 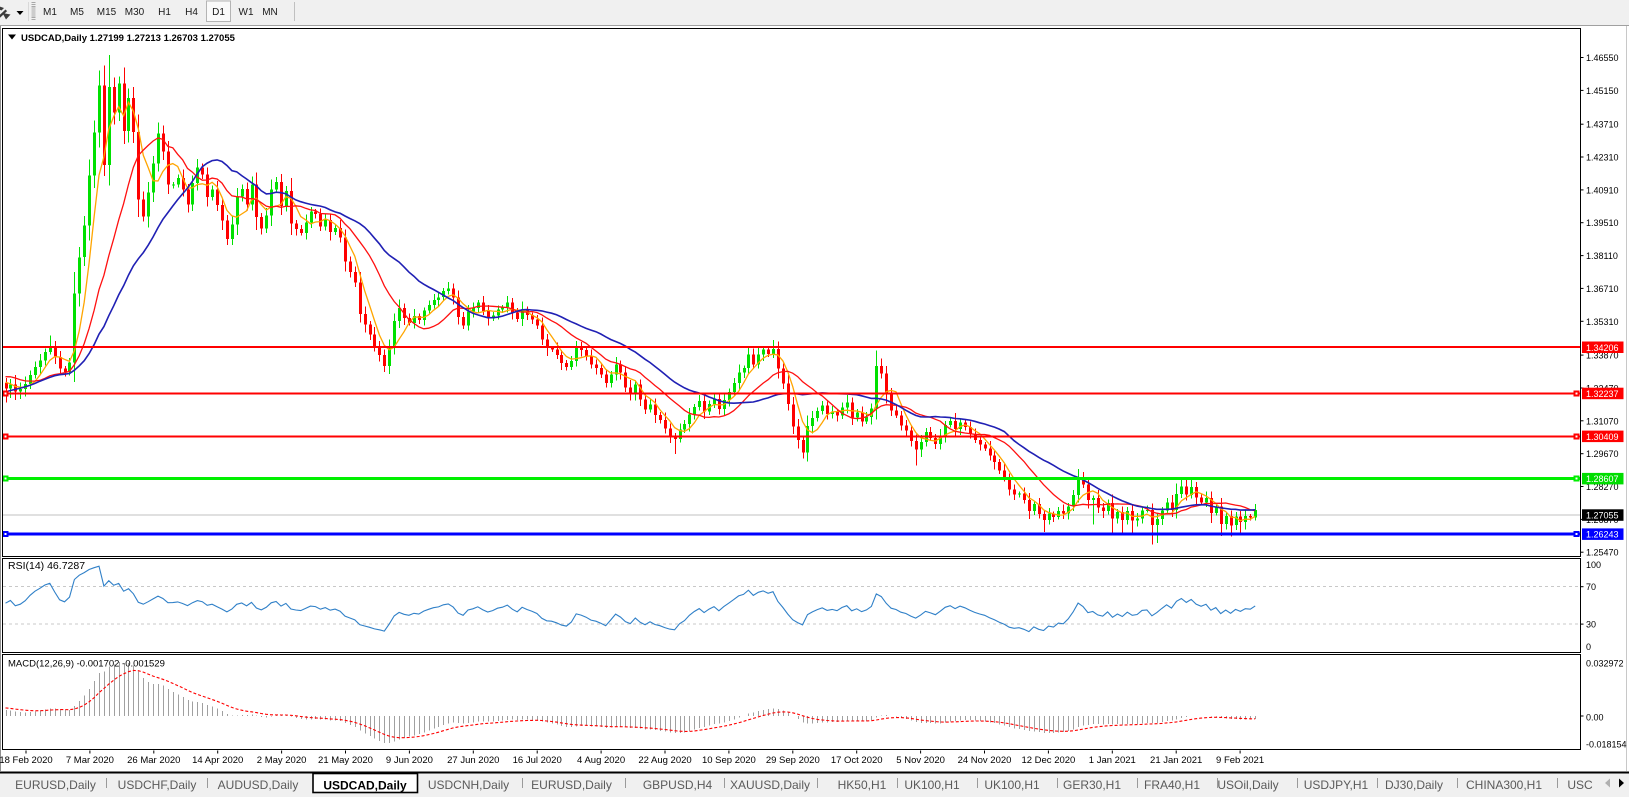 I want to click on svg-text: M15, so click(x=107, y=12).